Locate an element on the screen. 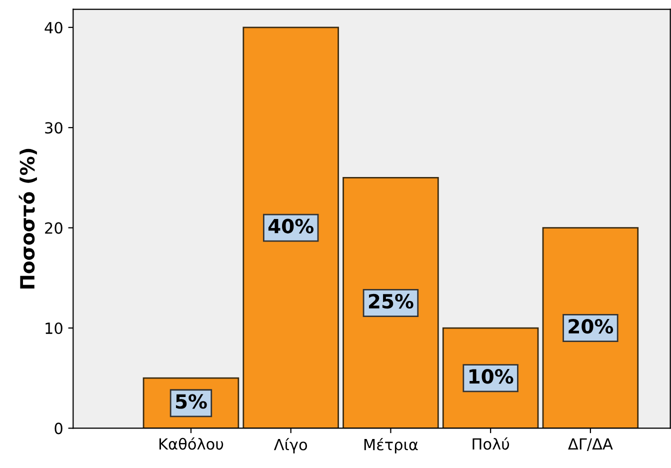  data-label: 20% is located at coordinates (591, 326).